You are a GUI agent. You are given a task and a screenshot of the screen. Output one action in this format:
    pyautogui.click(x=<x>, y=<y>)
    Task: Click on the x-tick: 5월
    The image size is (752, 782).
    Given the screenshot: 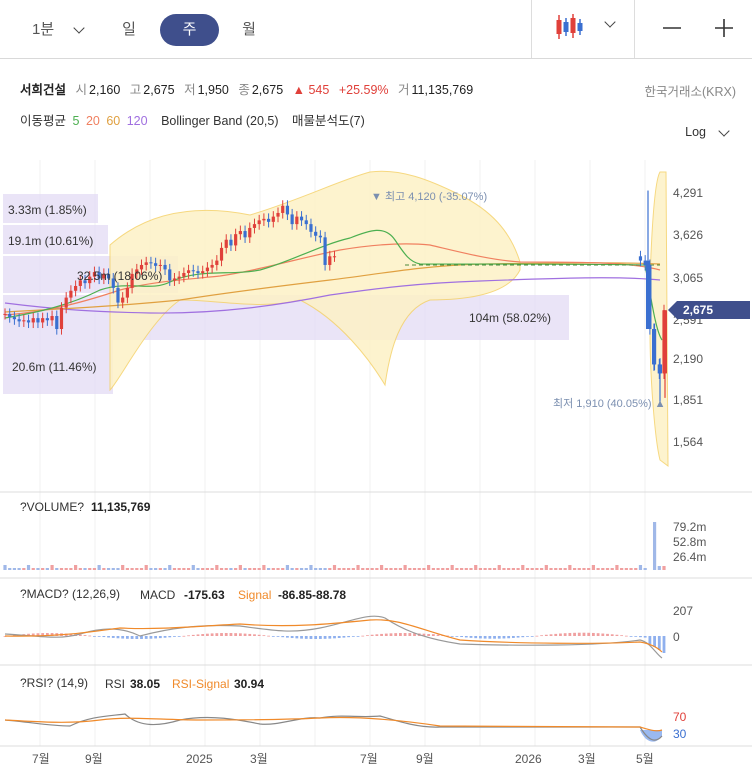 What is the action you would take?
    pyautogui.click(x=645, y=759)
    